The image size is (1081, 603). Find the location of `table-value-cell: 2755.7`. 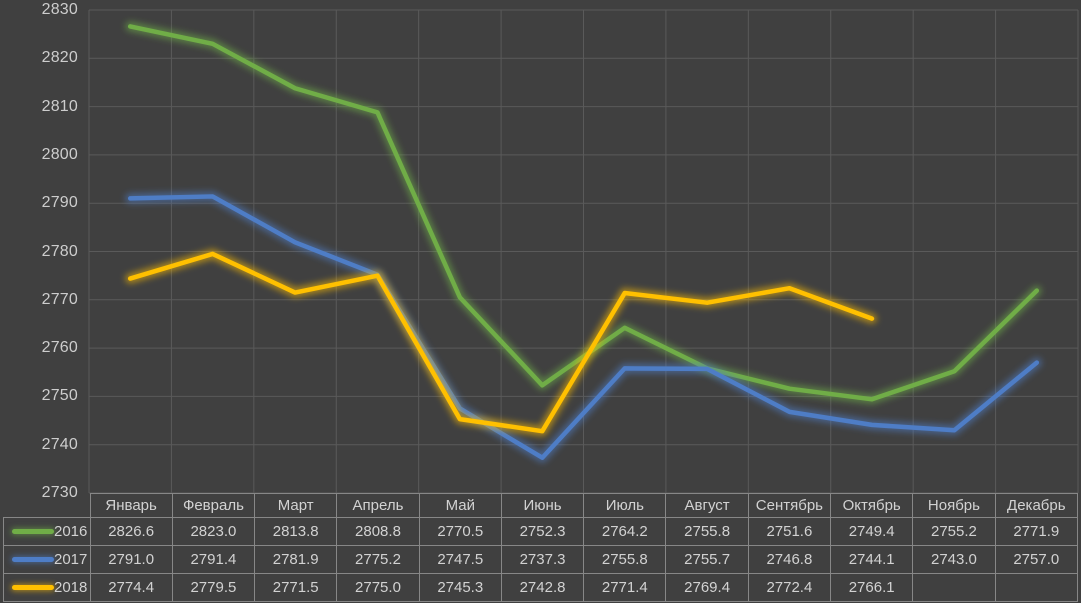

table-value-cell: 2755.7 is located at coordinates (707, 559).